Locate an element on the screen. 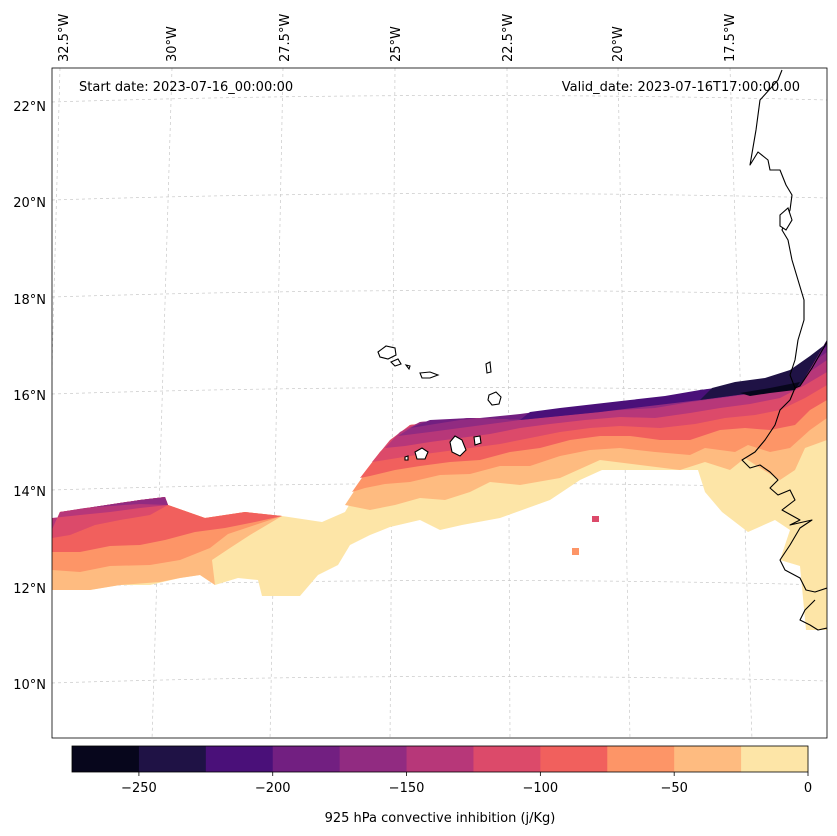 The height and width of the screenshot is (836, 837). lat-label: 16°N is located at coordinates (29, 396).